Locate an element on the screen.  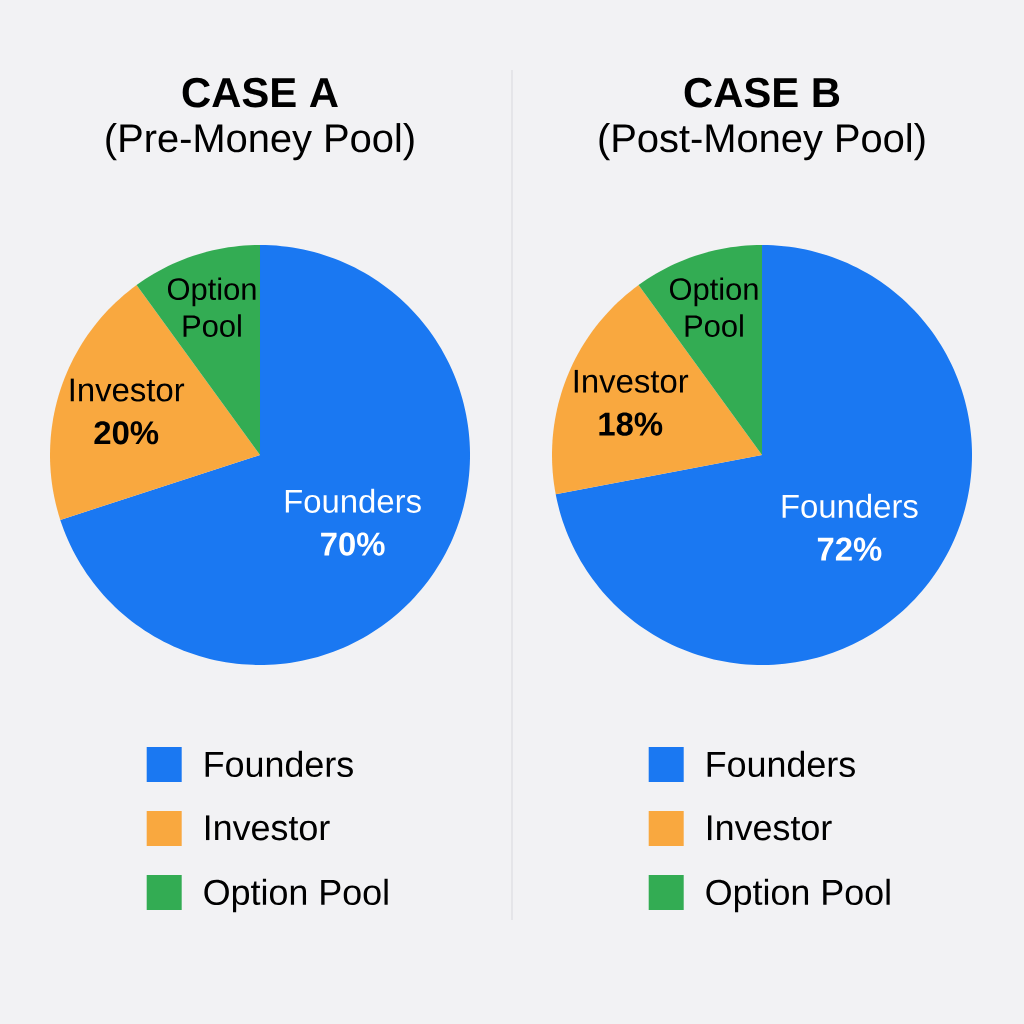
data-label: 70% is located at coordinates (353, 544).